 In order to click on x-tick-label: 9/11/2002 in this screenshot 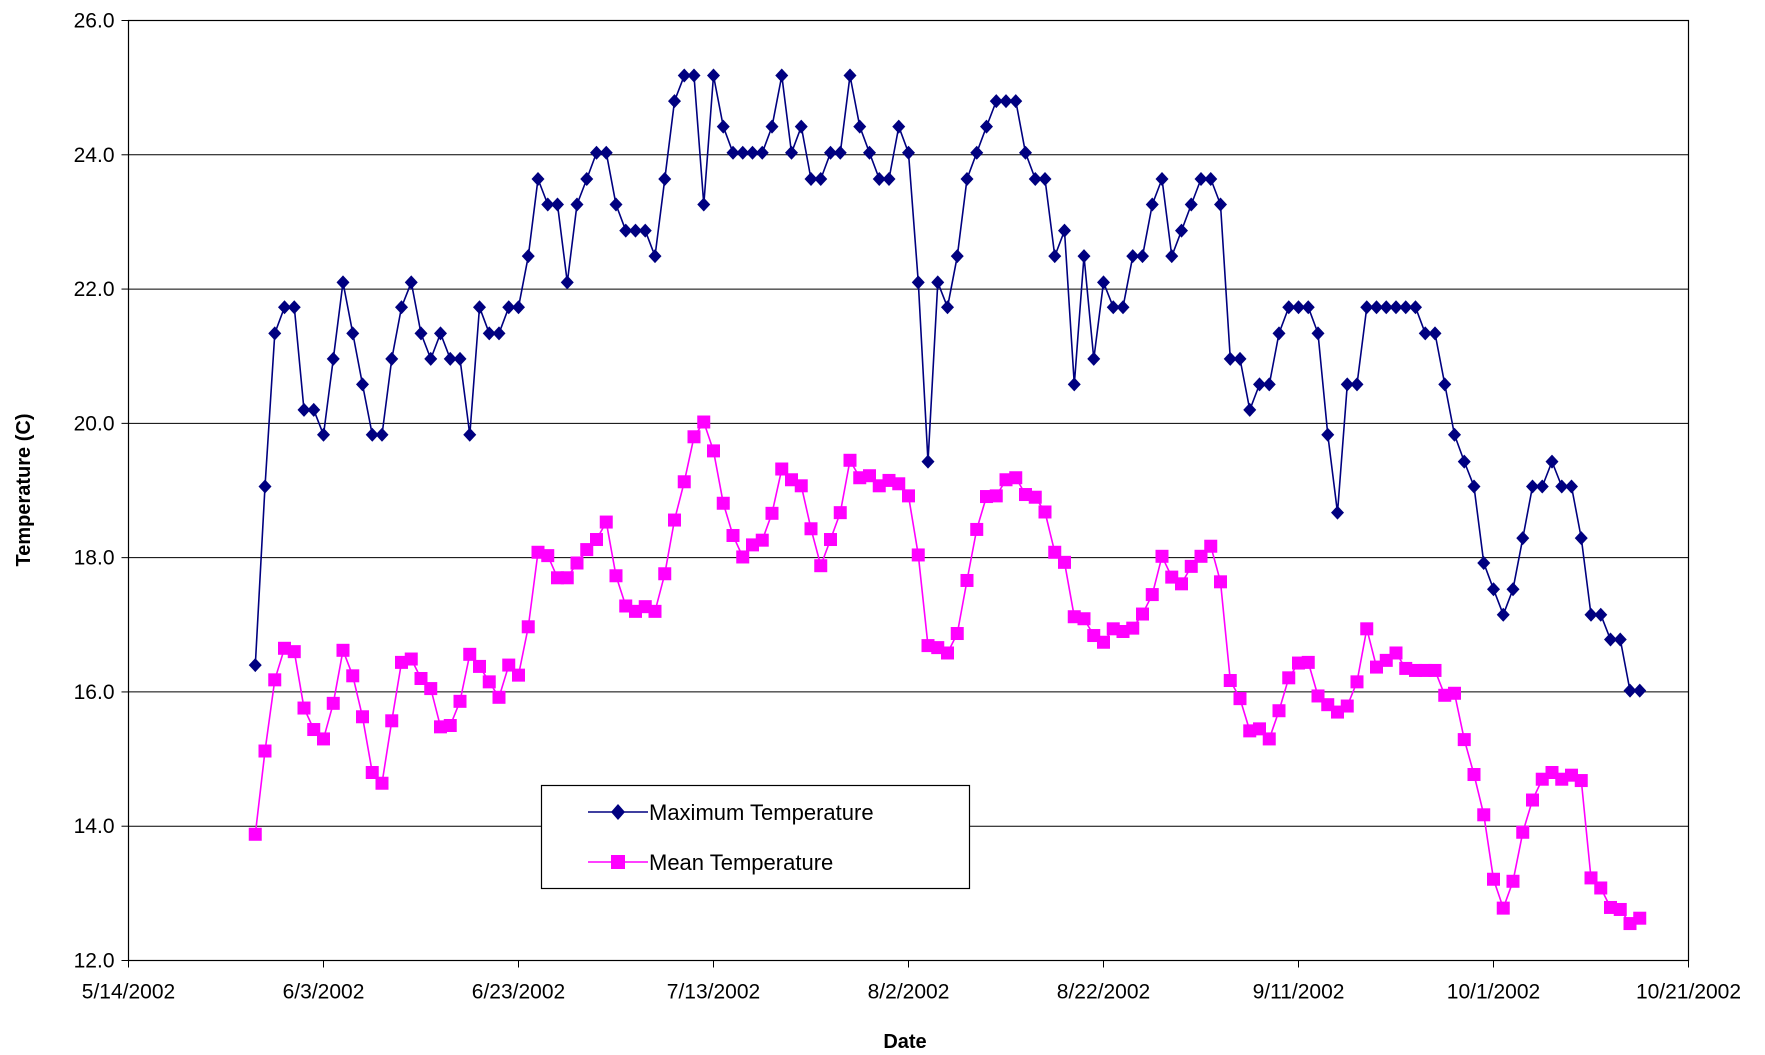, I will do `click(1299, 992)`.